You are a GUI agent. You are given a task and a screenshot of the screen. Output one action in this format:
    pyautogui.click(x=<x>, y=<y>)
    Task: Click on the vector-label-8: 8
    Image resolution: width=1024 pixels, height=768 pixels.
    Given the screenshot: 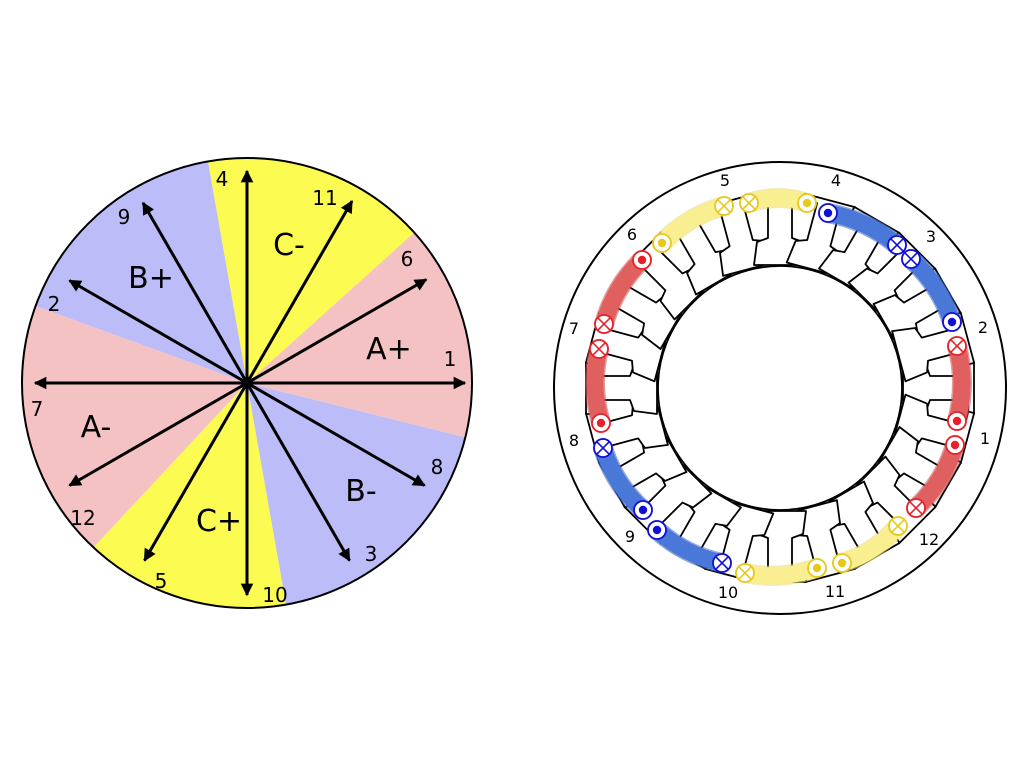 What is the action you would take?
    pyautogui.click(x=437, y=467)
    